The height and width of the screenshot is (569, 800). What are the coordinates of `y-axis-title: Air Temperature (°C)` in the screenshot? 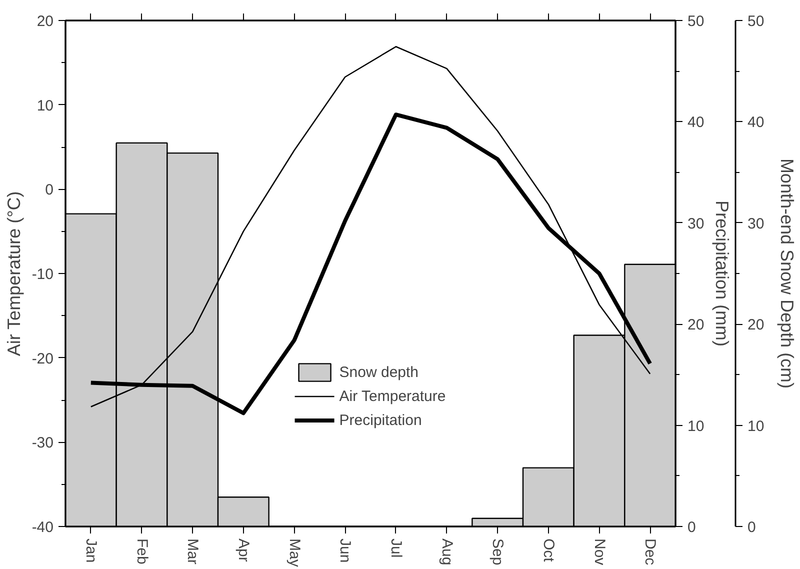 It's located at (14, 273).